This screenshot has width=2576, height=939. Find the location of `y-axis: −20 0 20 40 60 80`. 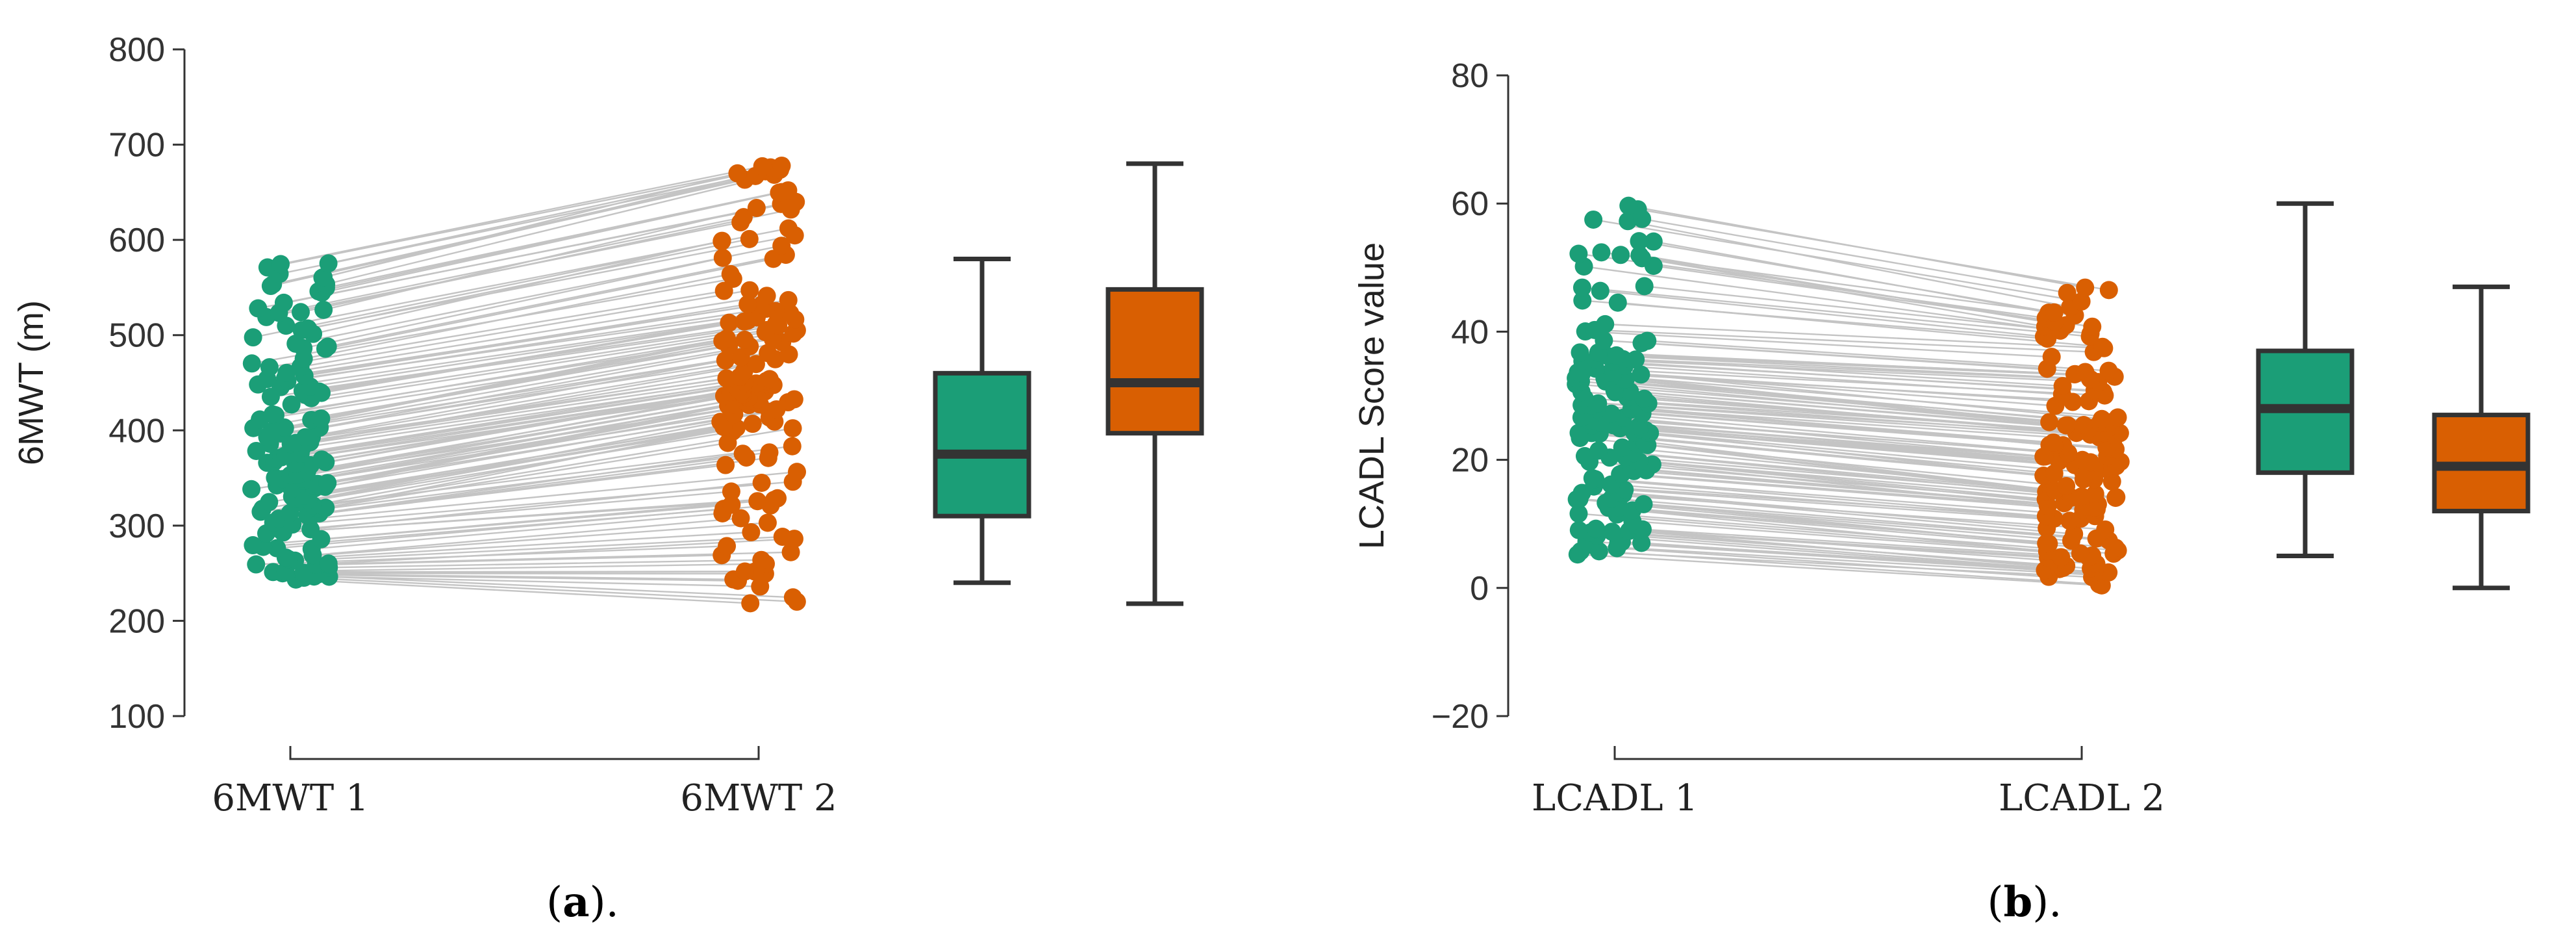

y-axis: −20 0 20 40 60 80 is located at coordinates (1470, 396).